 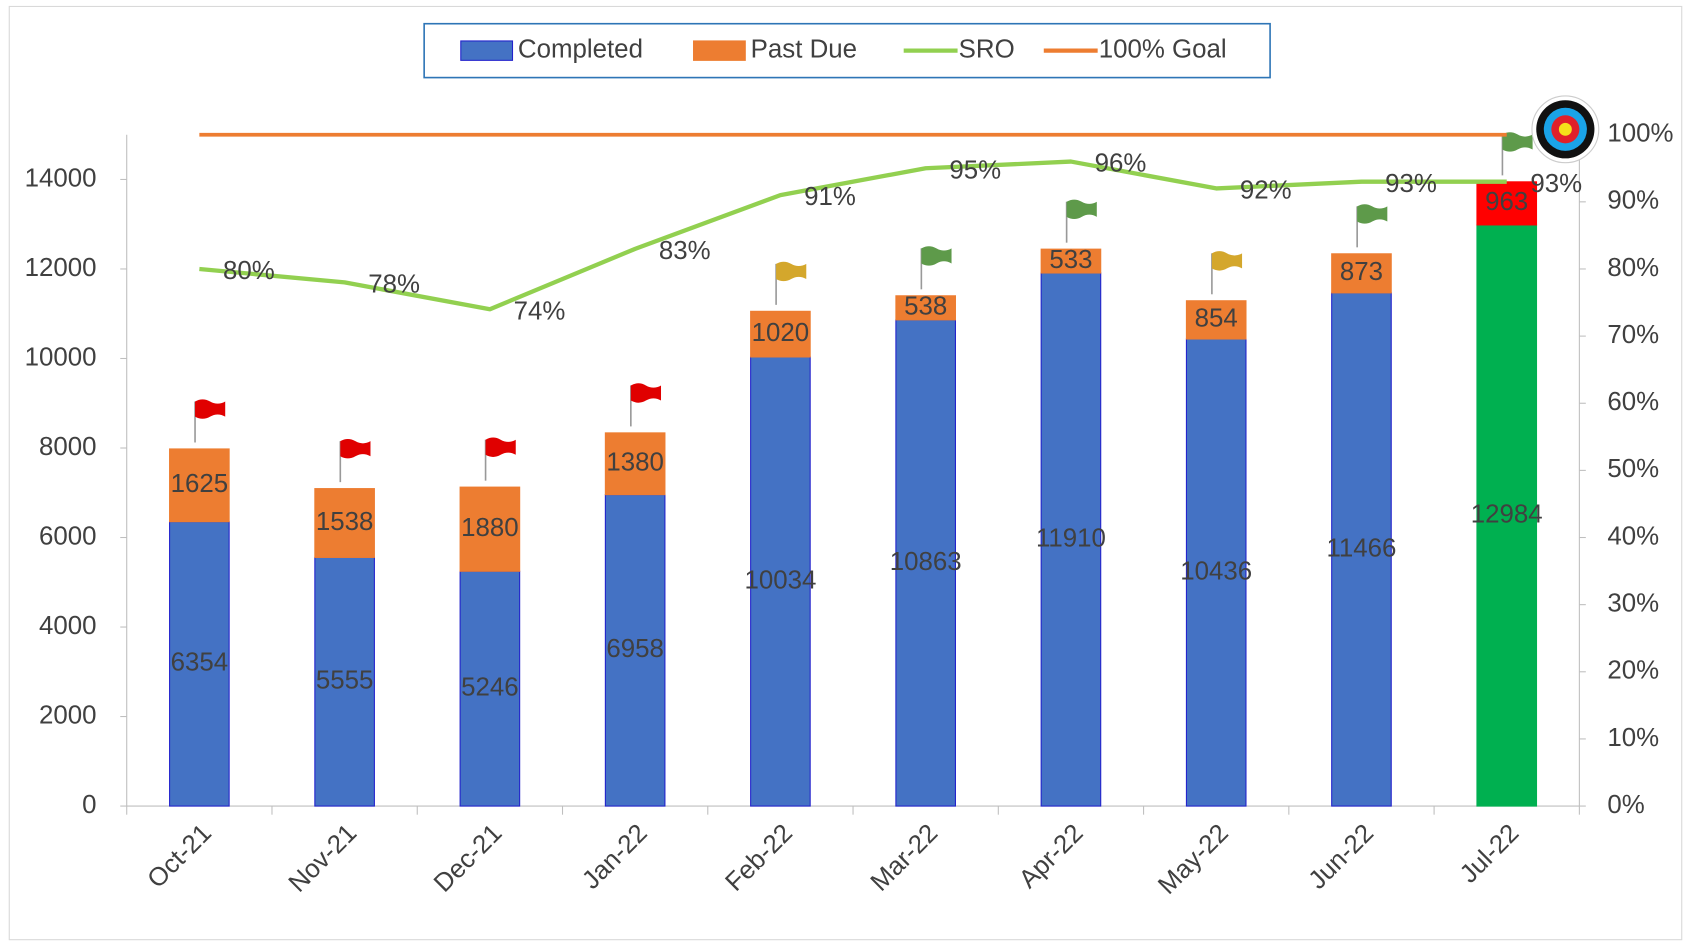 What do you see at coordinates (1633, 469) in the screenshot?
I see `y2-tick-label: 50%` at bounding box center [1633, 469].